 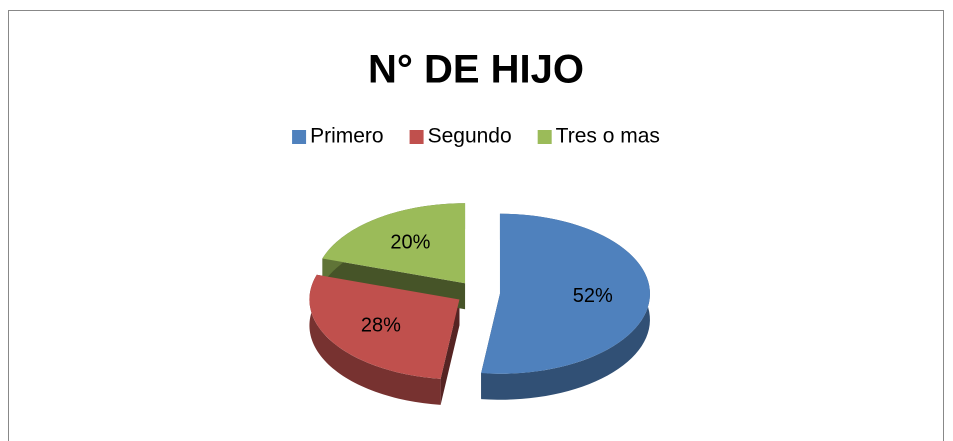 I want to click on legend-label: Segundo, so click(x=470, y=136).